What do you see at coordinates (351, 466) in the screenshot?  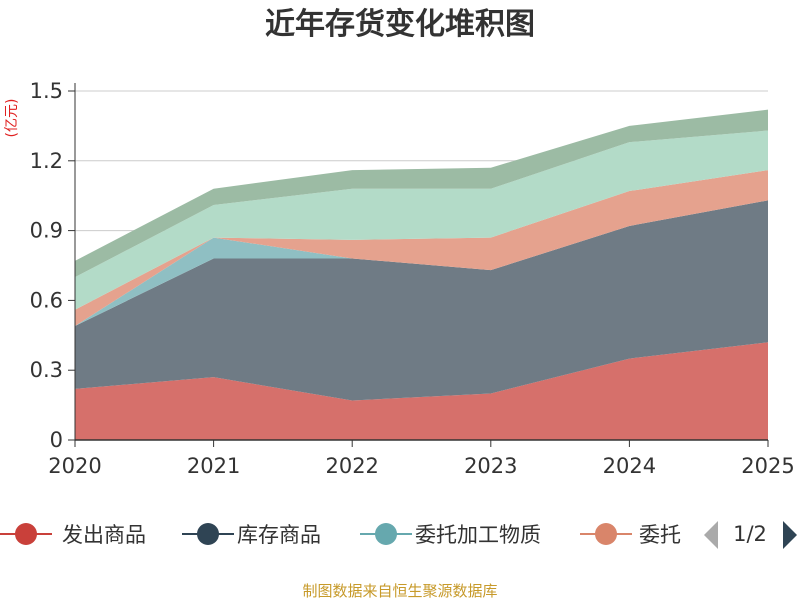 I see `x-tick-label: 2022` at bounding box center [351, 466].